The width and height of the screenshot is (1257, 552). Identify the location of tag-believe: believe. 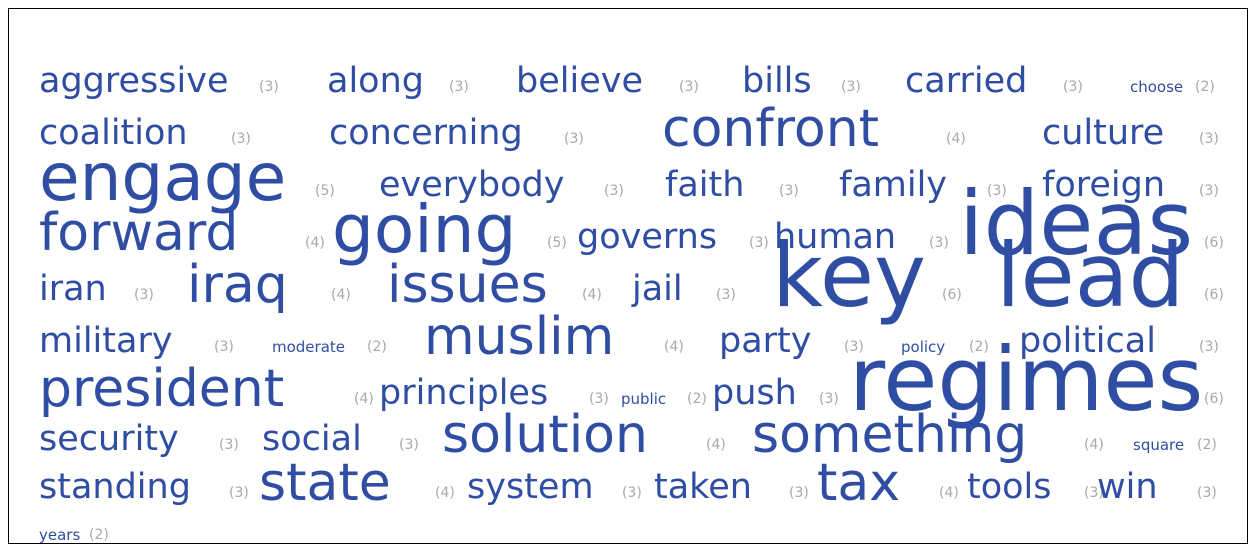
(579, 81).